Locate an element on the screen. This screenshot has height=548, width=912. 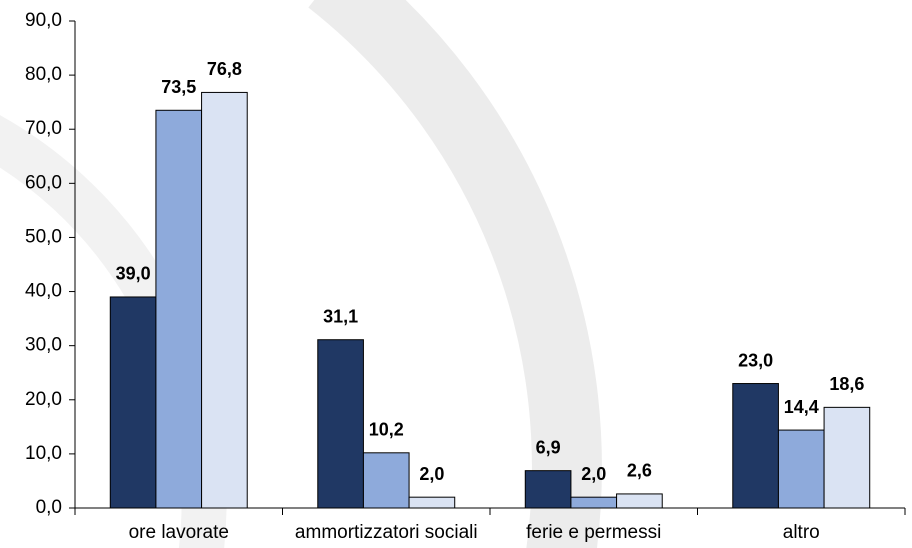
y-tick-label: 80,0 is located at coordinates (43, 74).